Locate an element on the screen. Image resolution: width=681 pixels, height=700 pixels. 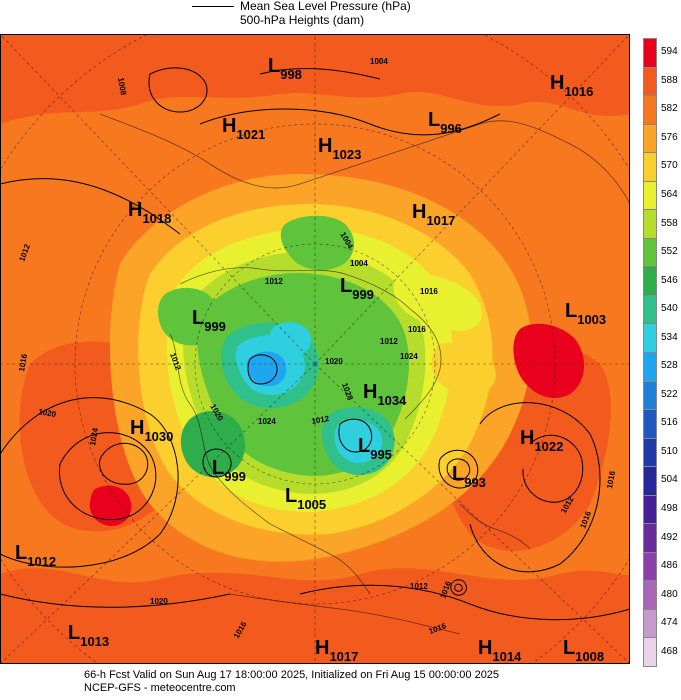
colorbar-tick-label: 510 is located at coordinates (669, 451).